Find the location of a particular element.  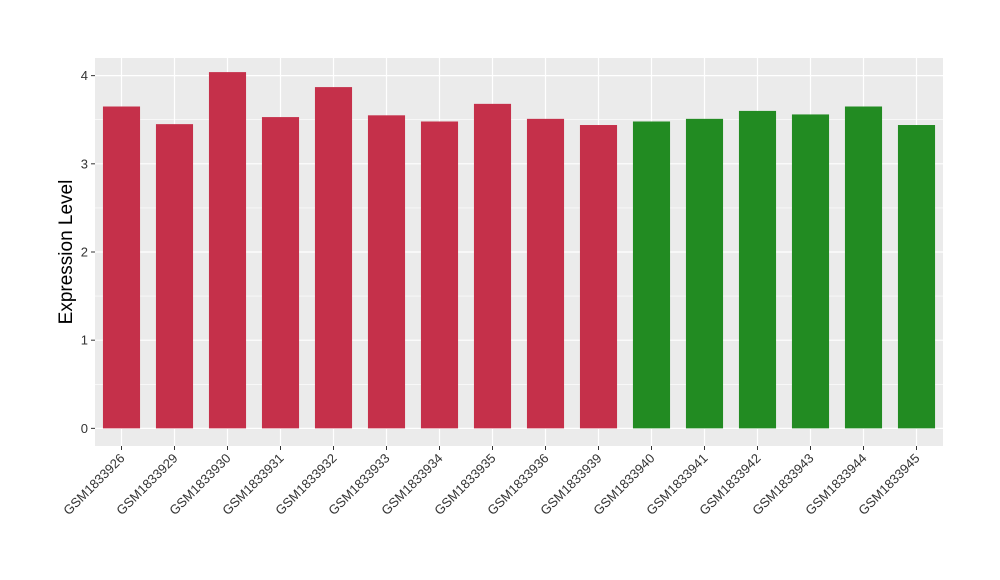

bar-GSM1833942 is located at coordinates (757, 269).